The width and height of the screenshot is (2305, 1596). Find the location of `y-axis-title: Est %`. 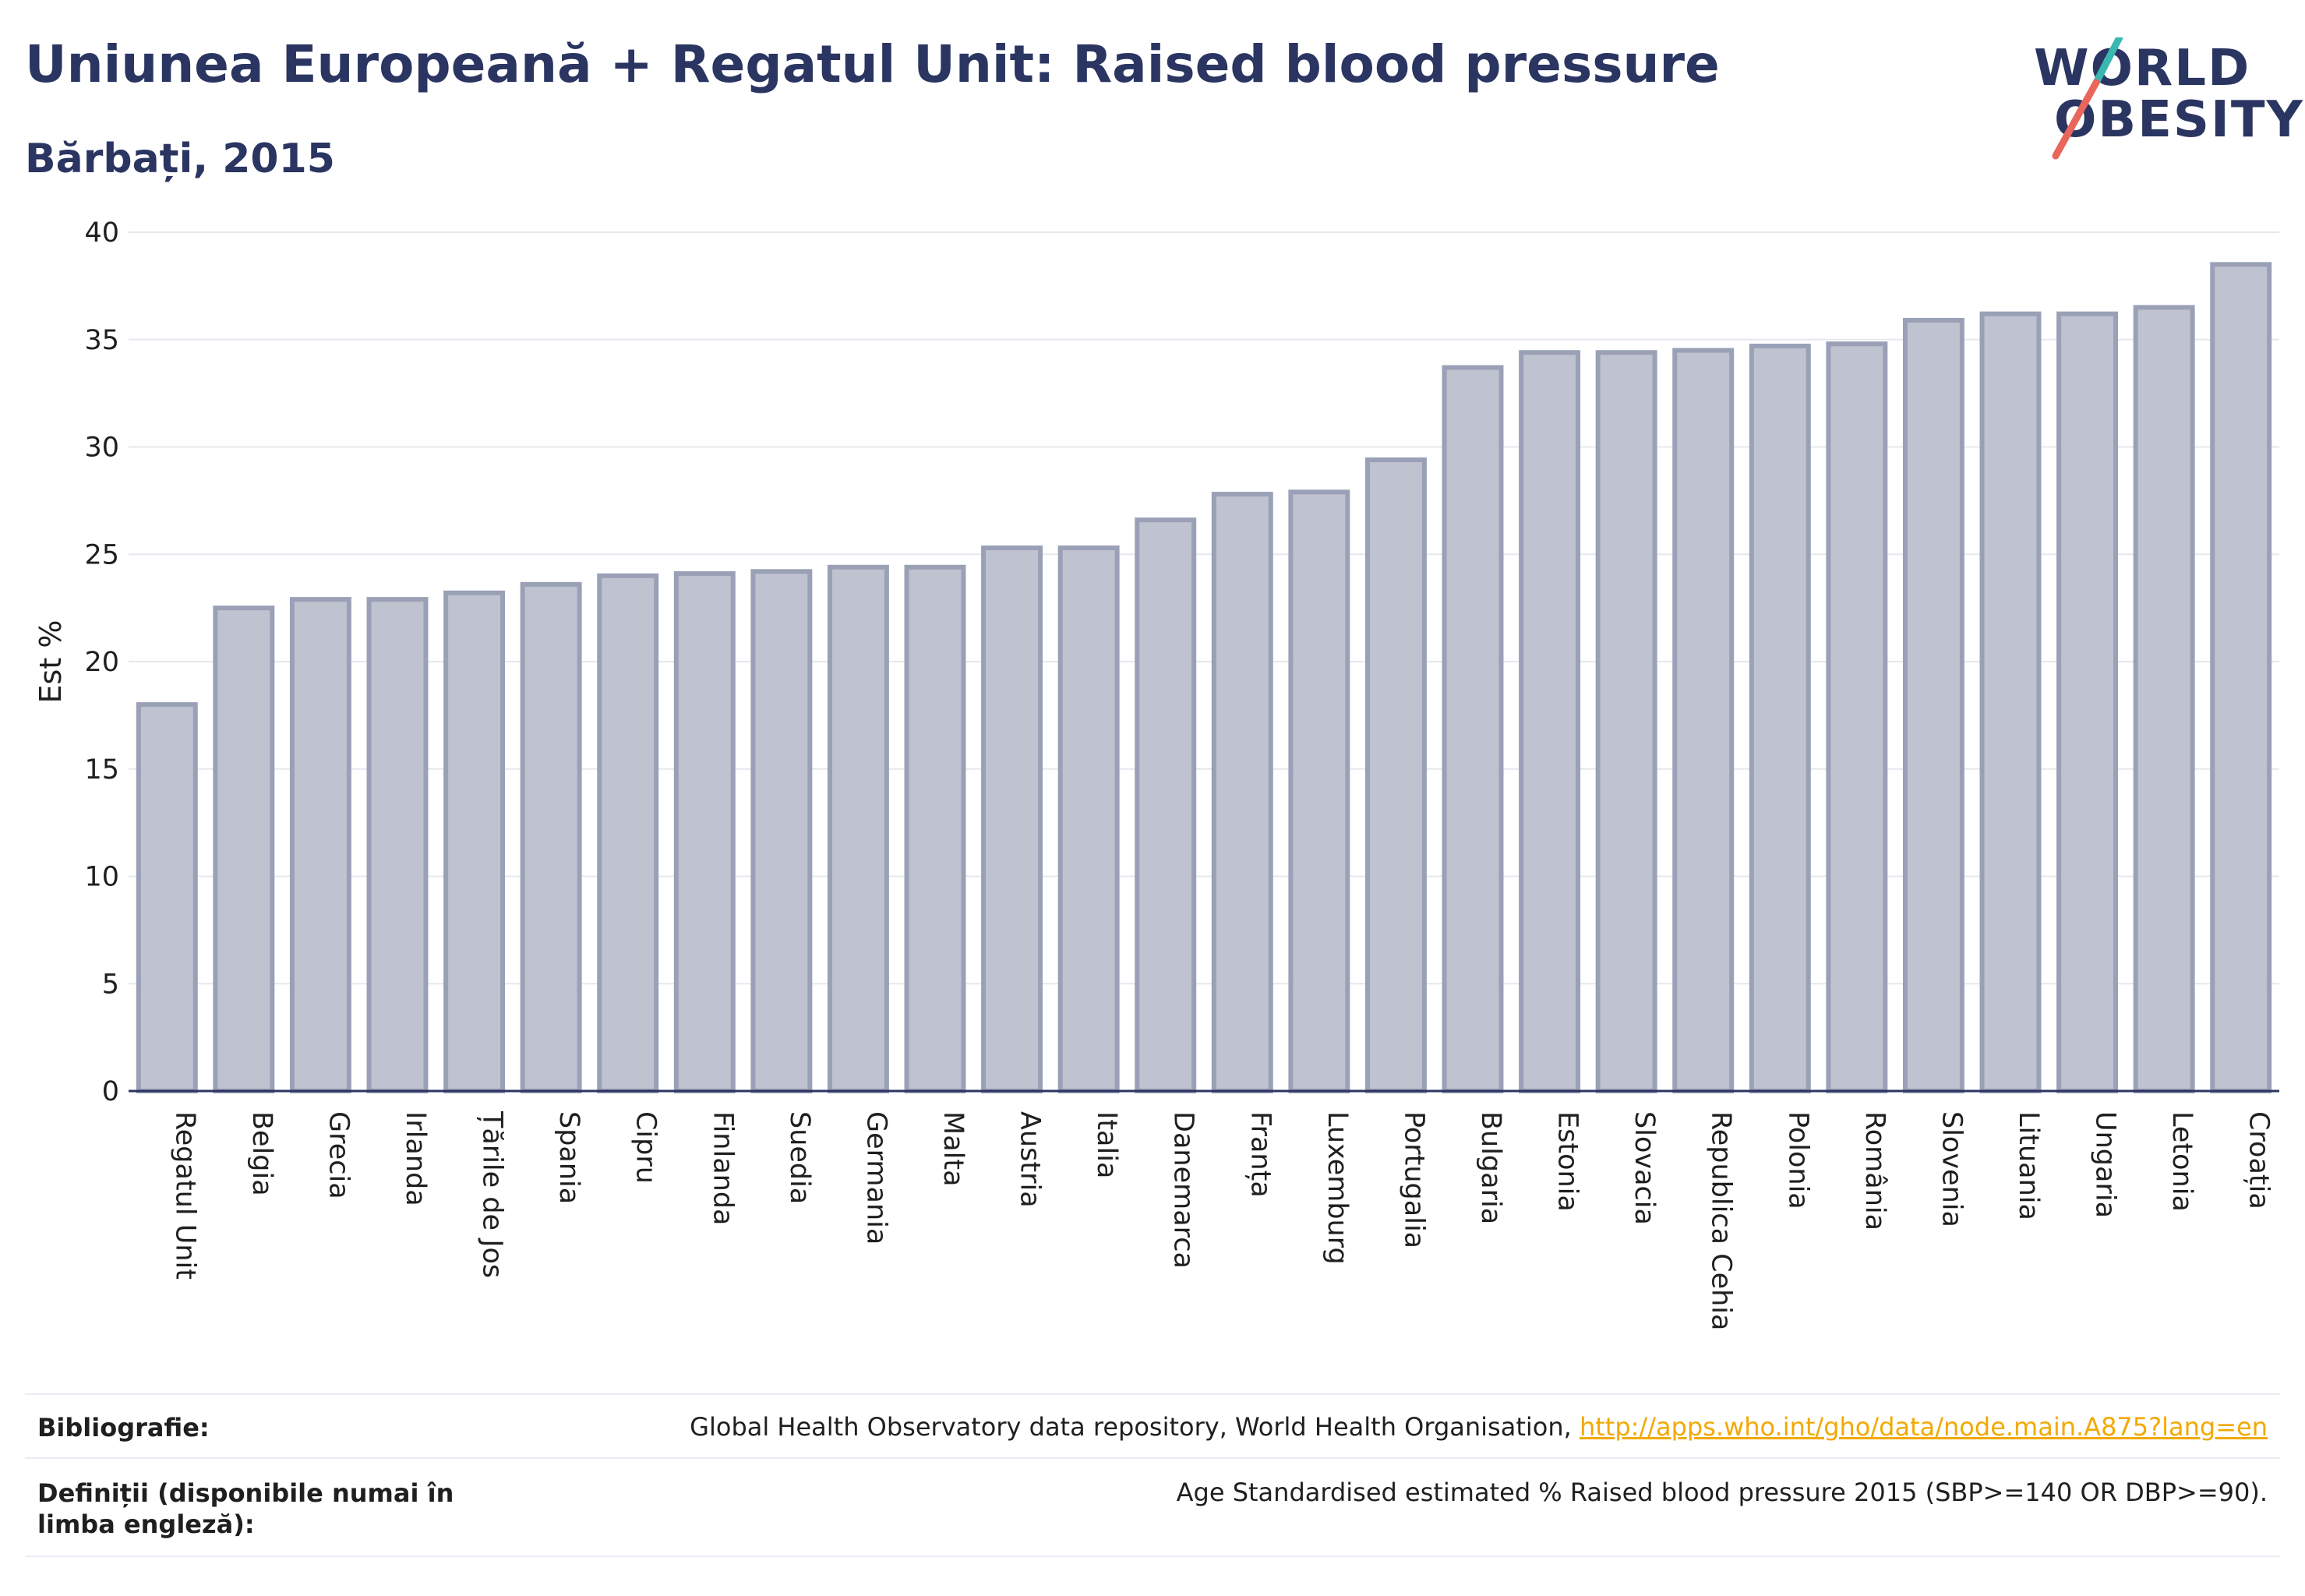

y-axis-title: Est % is located at coordinates (51, 662).